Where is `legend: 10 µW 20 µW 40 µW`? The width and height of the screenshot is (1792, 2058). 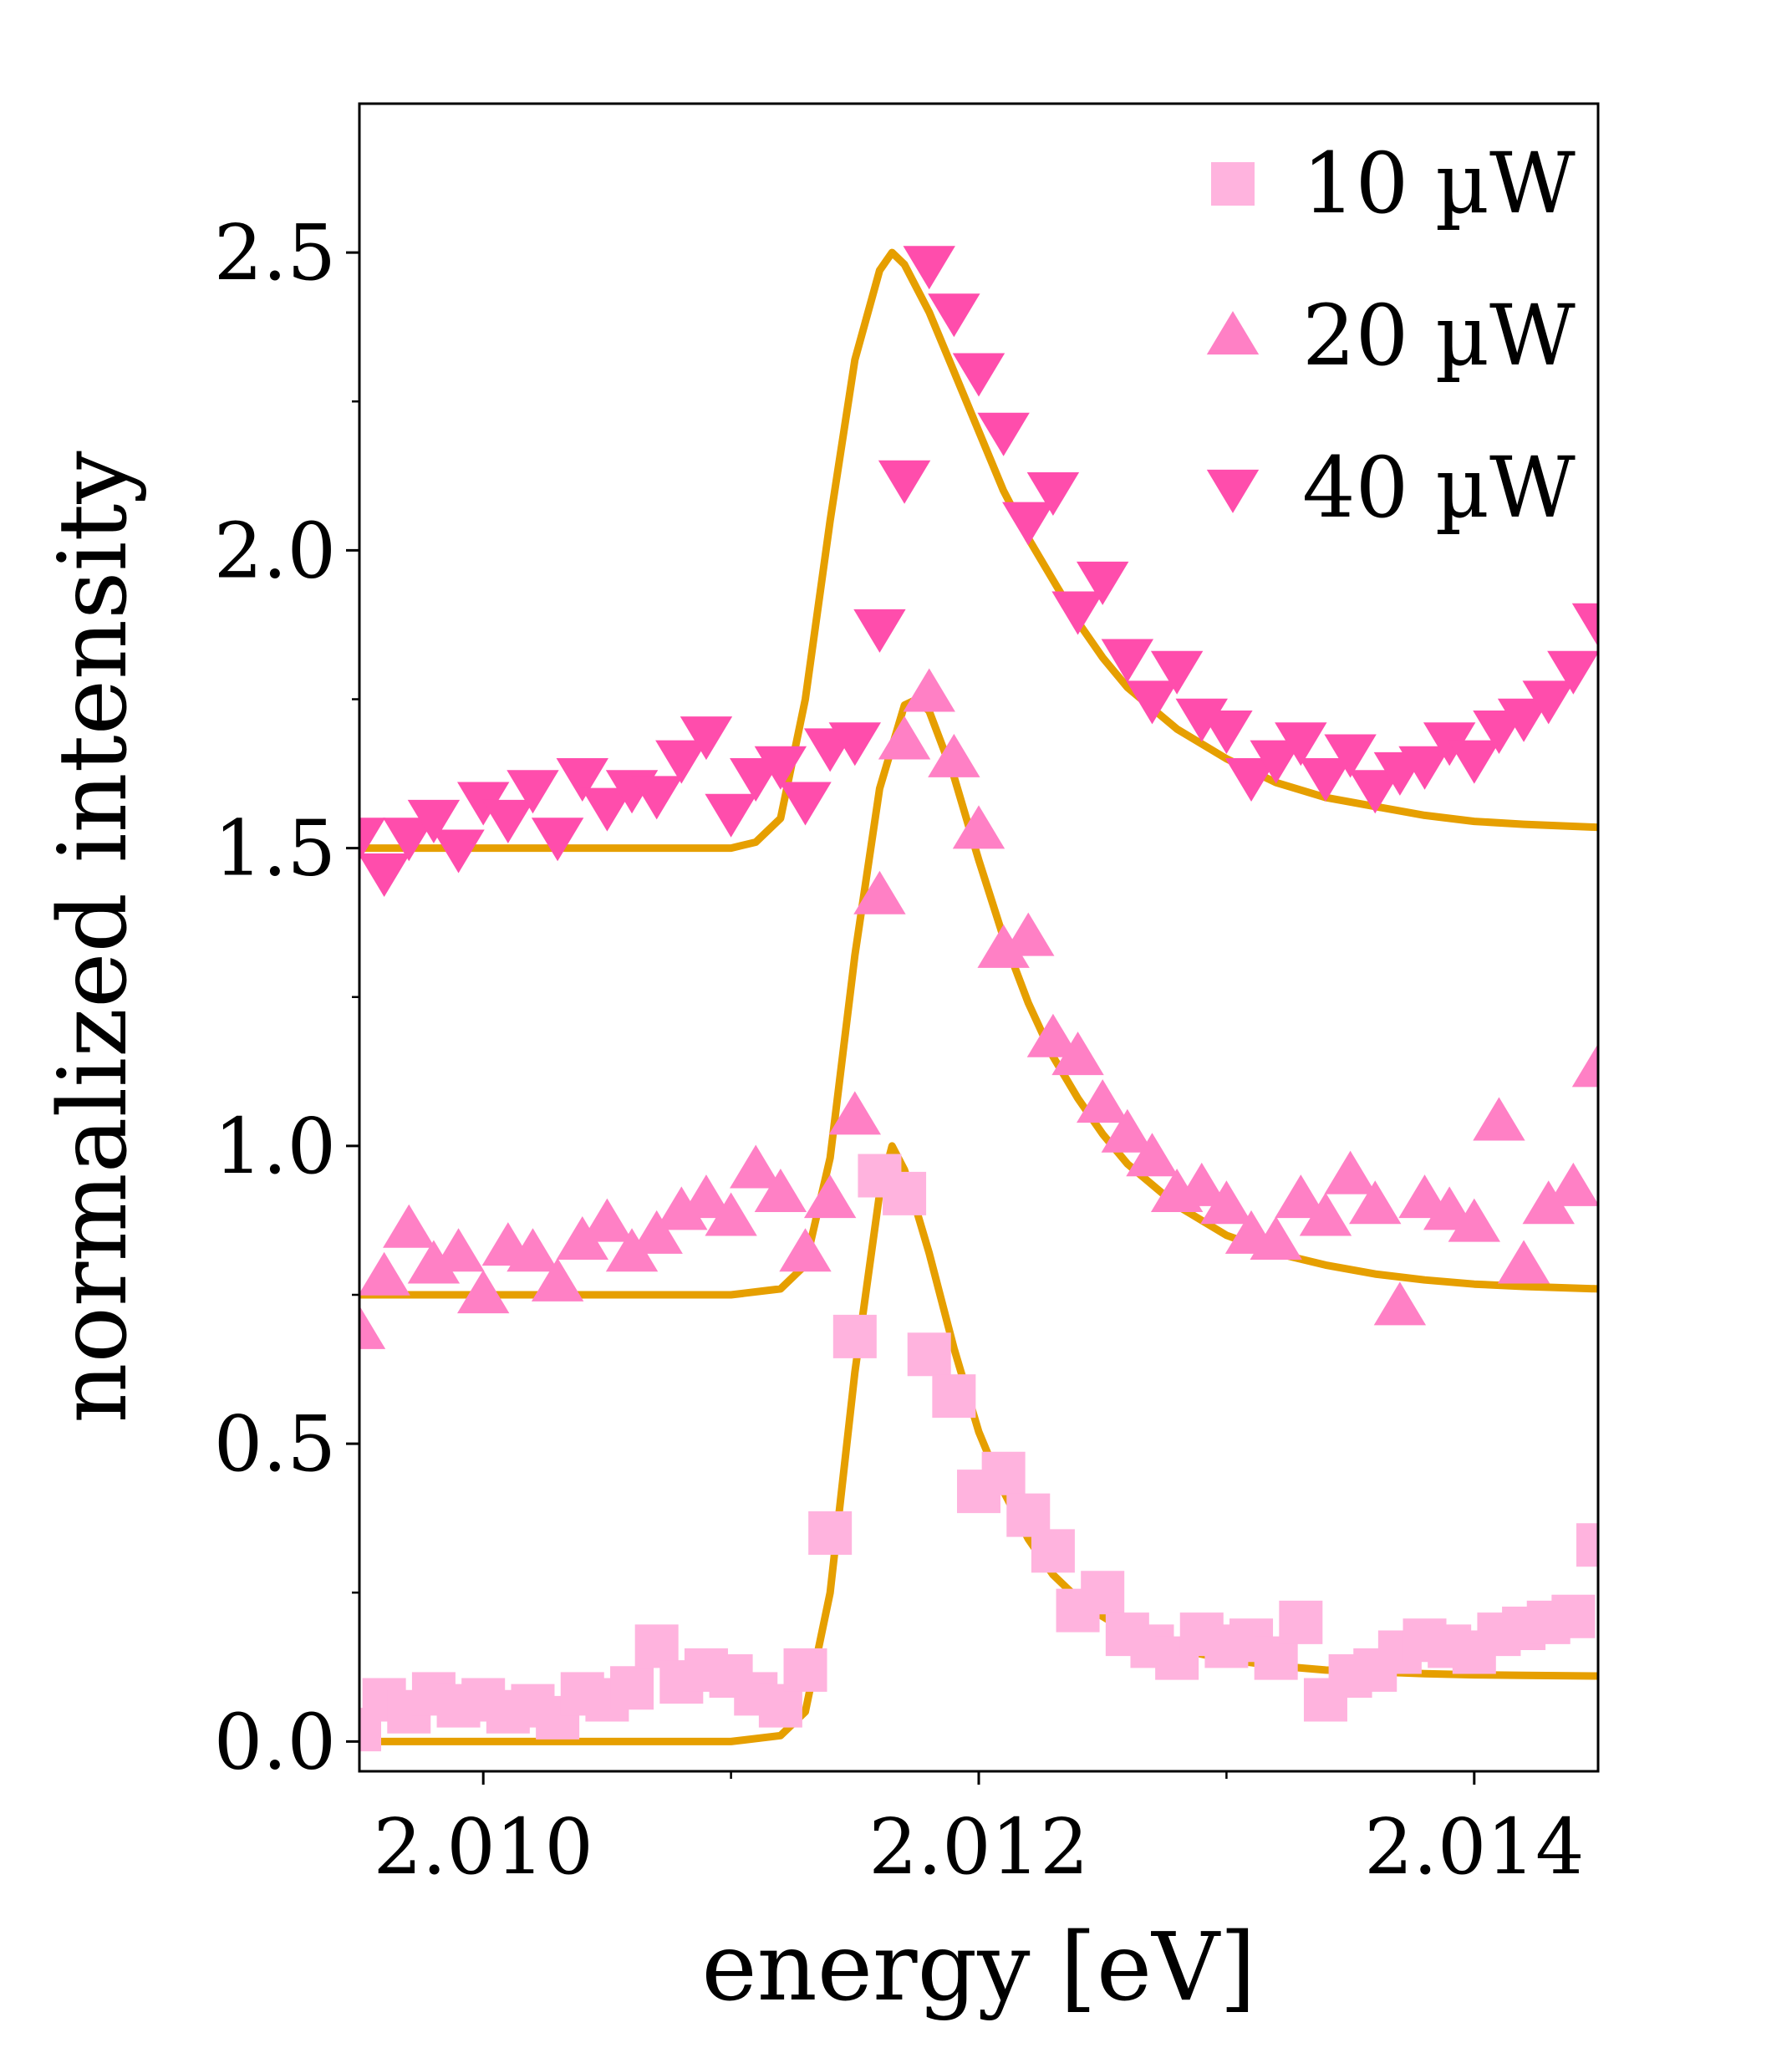
legend: 10 µW 20 µW 40 µW is located at coordinates (1391, 336).